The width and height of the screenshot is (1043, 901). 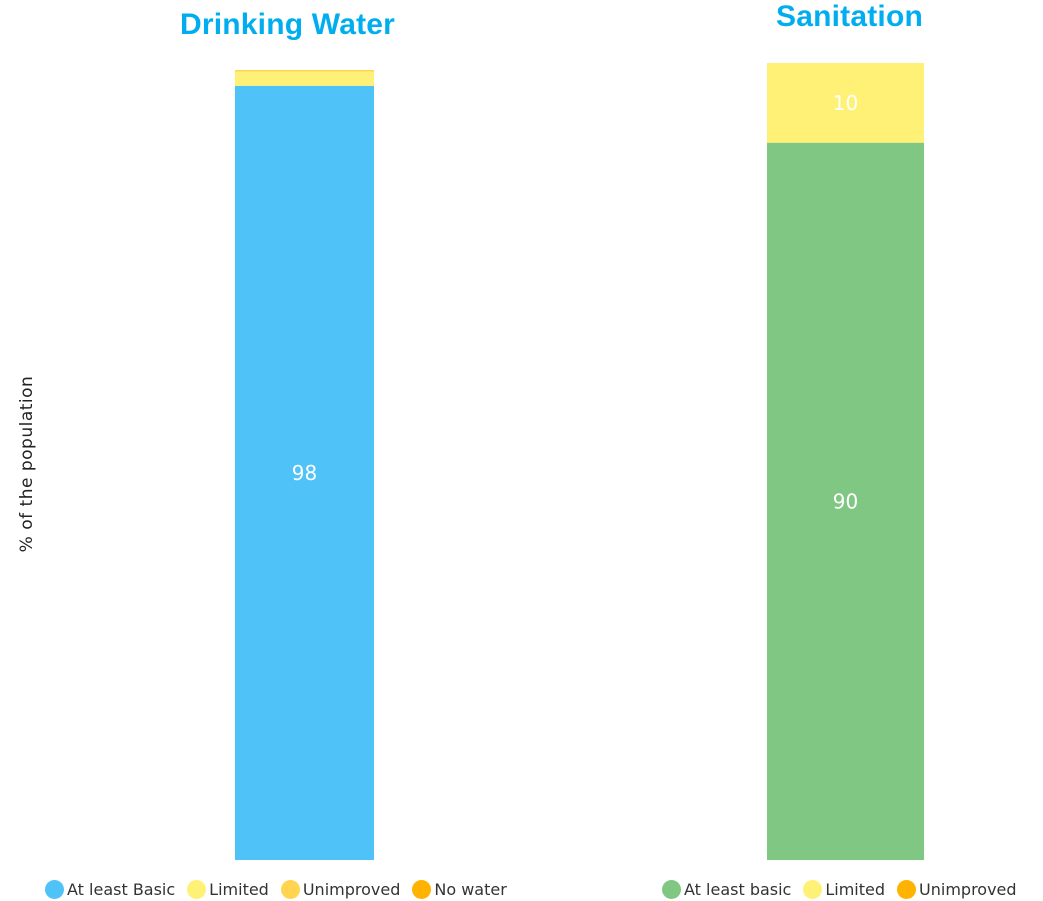 I want to click on water-bar-segment-at-least-basic, so click(x=304, y=473).